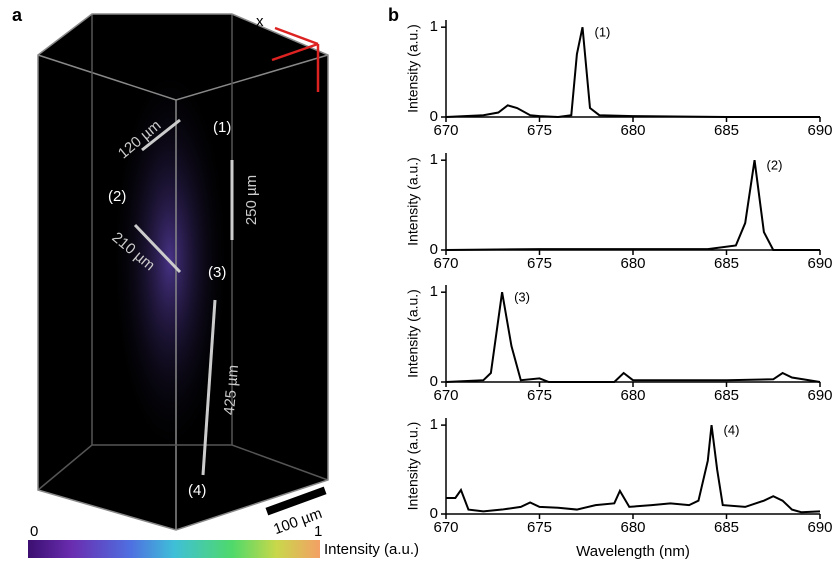 The height and width of the screenshot is (574, 837). I want to click on distance-label: 250 µm, so click(251, 200).